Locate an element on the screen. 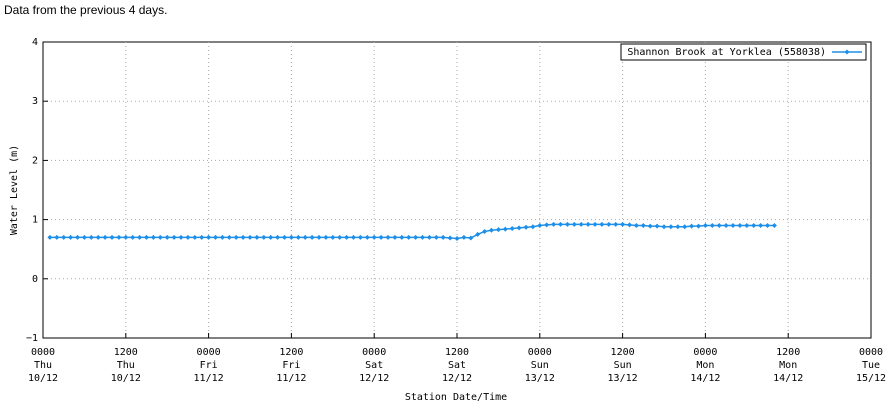 Image resolution: width=896 pixels, height=407 pixels. y-tick-label: 4 is located at coordinates (35, 42).